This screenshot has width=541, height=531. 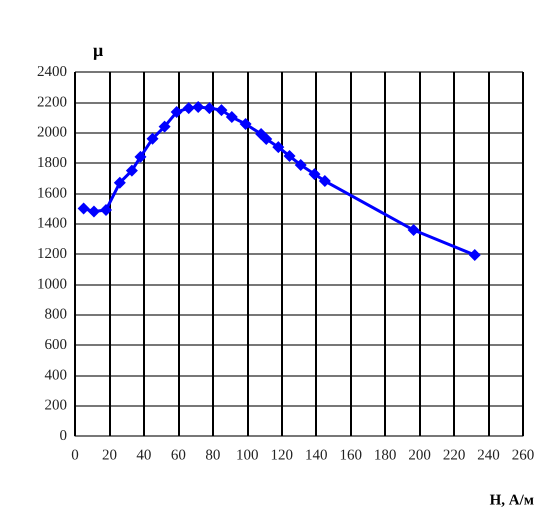 I want to click on x-tick-label: 100, so click(x=247, y=456).